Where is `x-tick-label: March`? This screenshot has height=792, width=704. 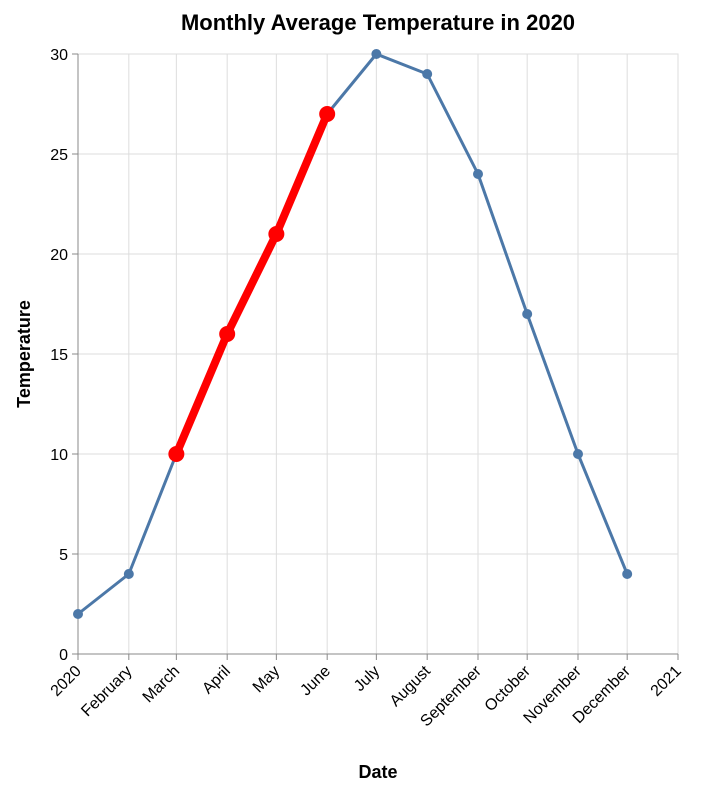 x-tick-label: March is located at coordinates (161, 684).